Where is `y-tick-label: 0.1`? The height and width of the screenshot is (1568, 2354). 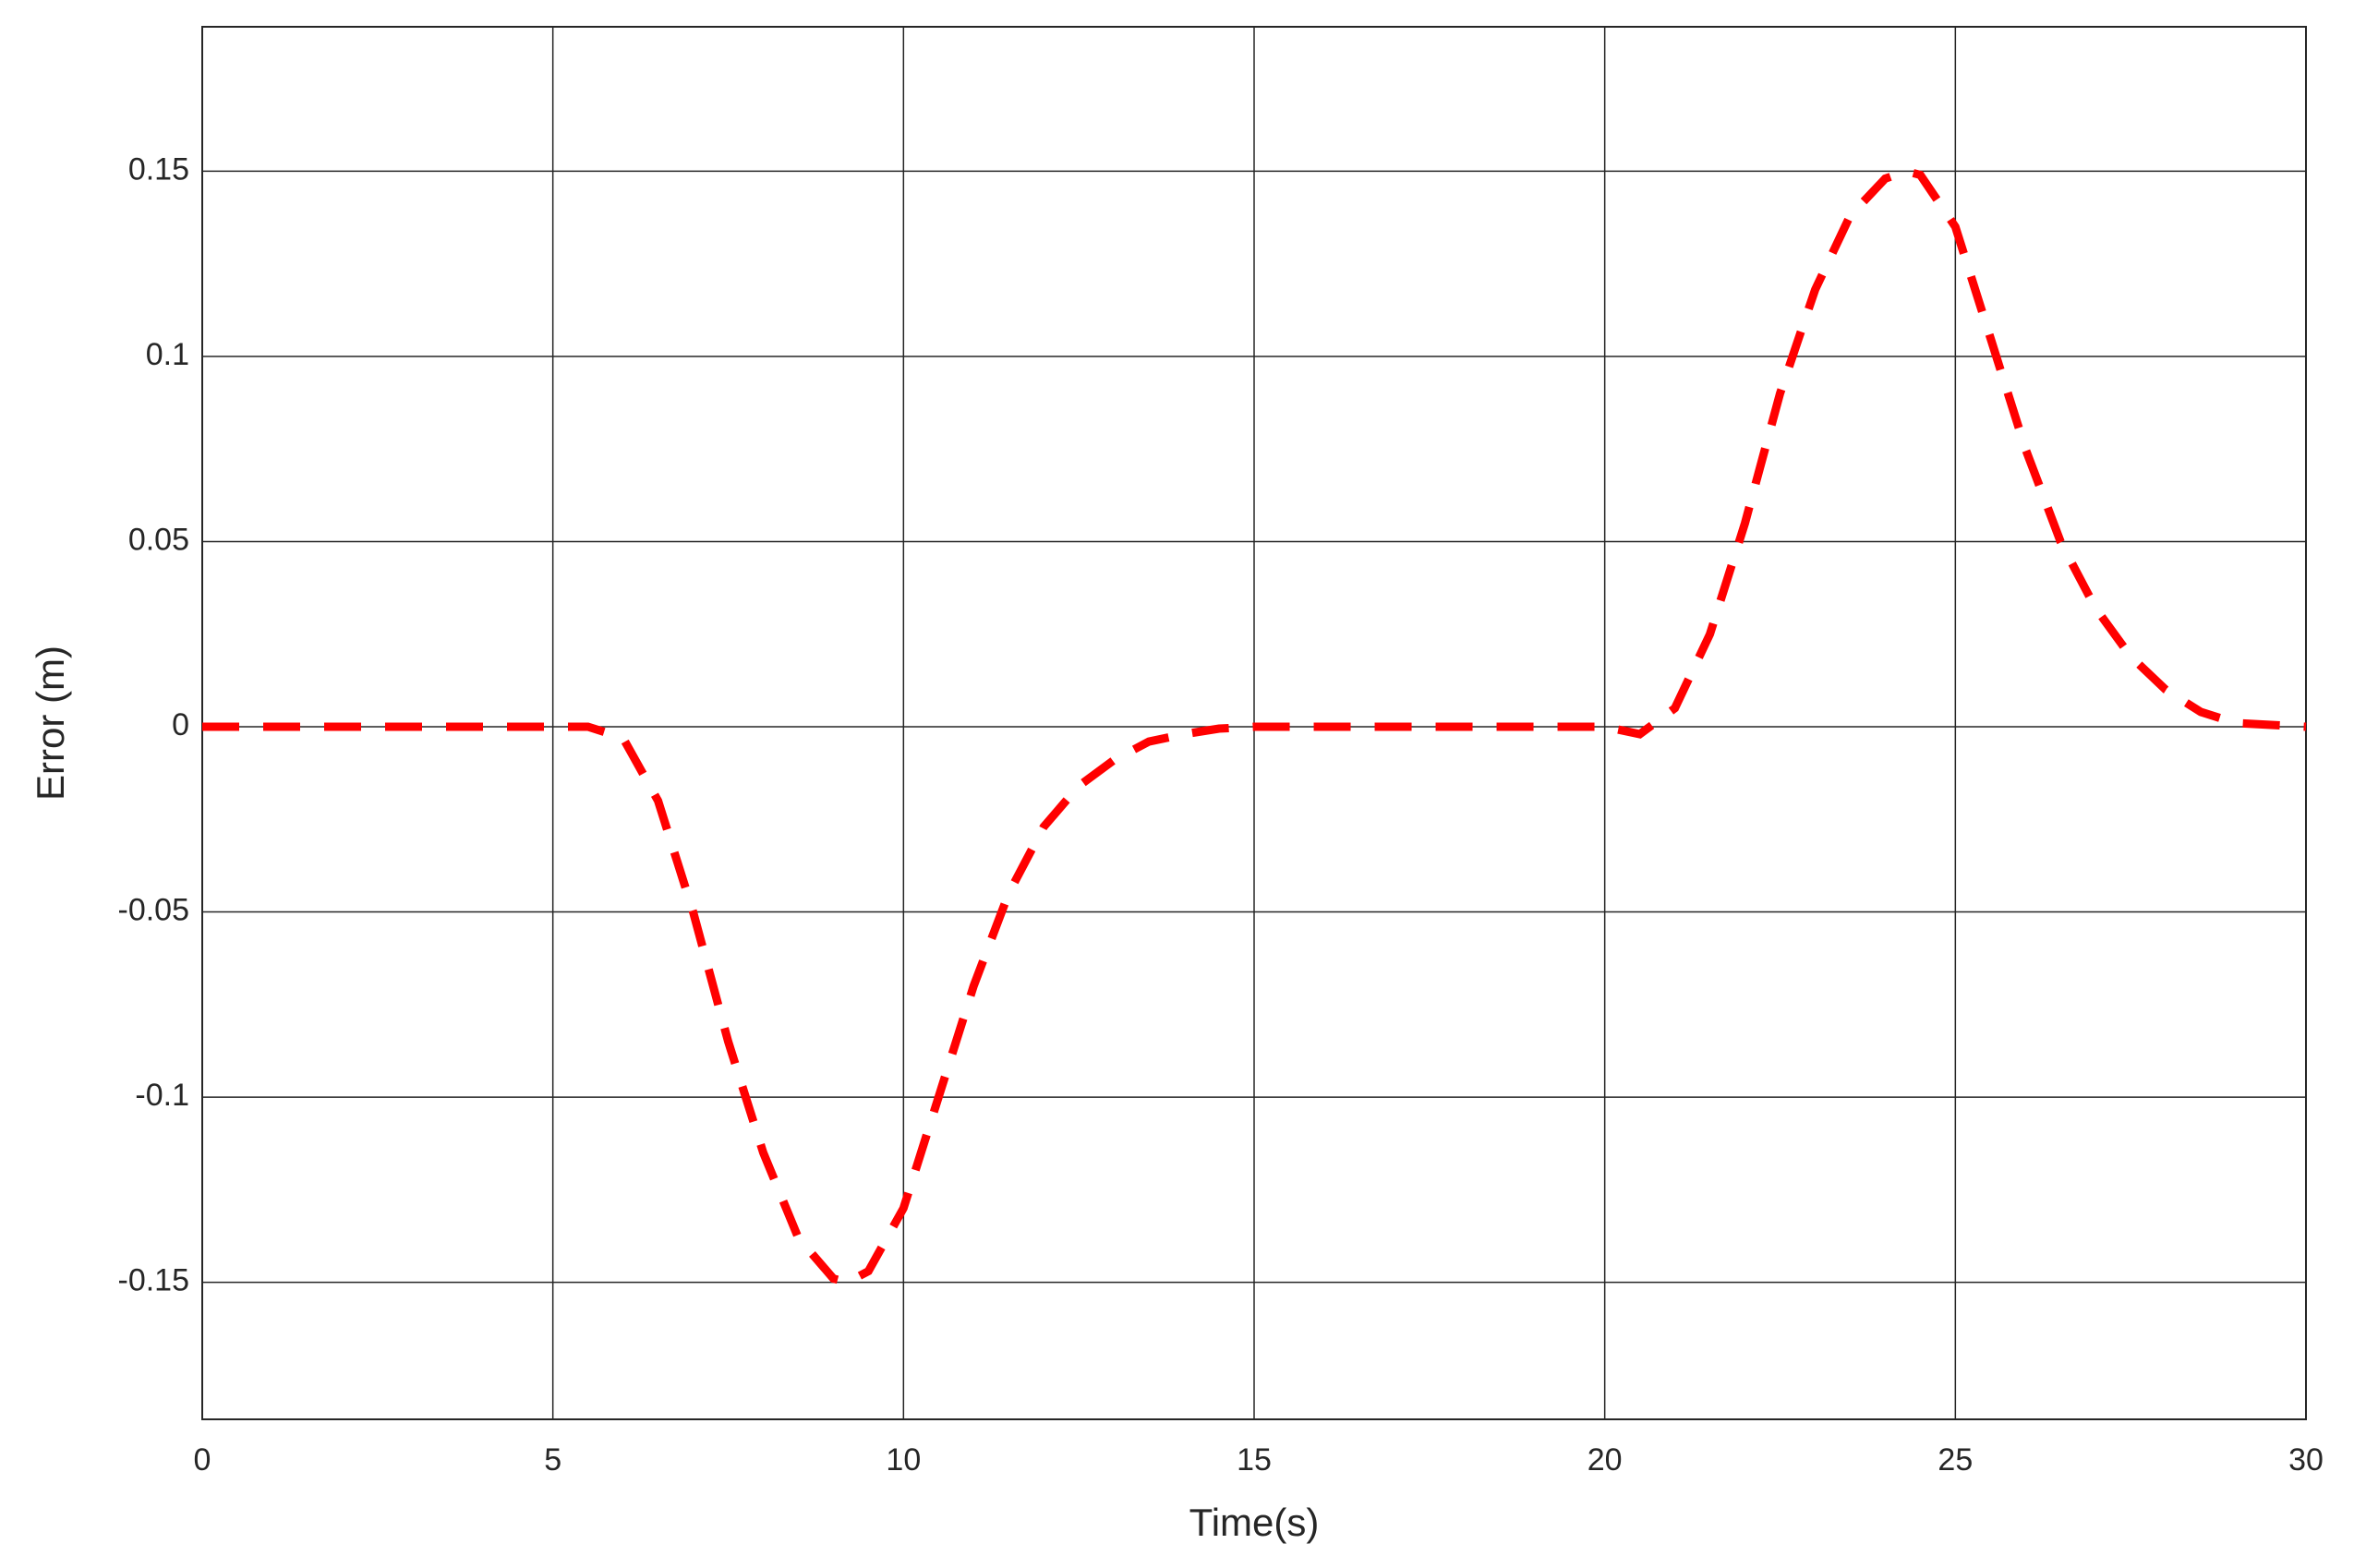
y-tick-label: 0.1 is located at coordinates (167, 354).